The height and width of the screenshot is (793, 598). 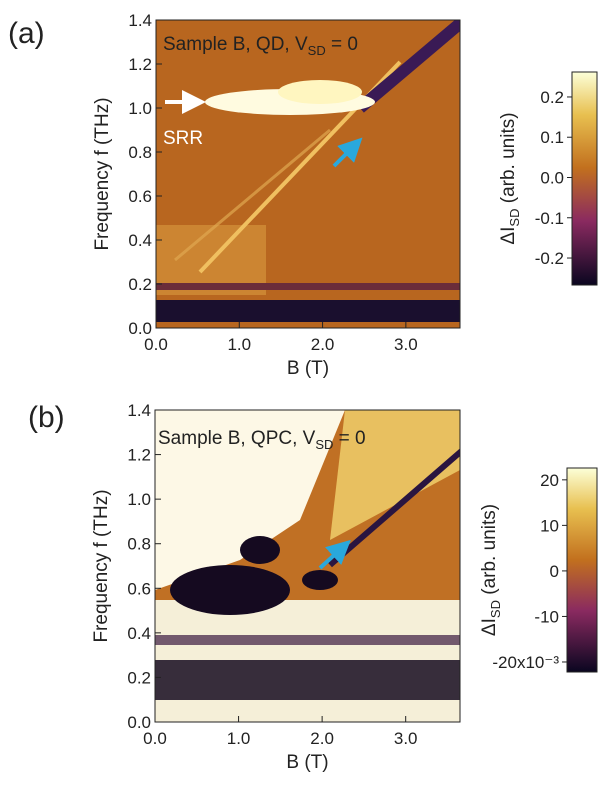 I want to click on panel-label: (b), so click(x=46, y=417).